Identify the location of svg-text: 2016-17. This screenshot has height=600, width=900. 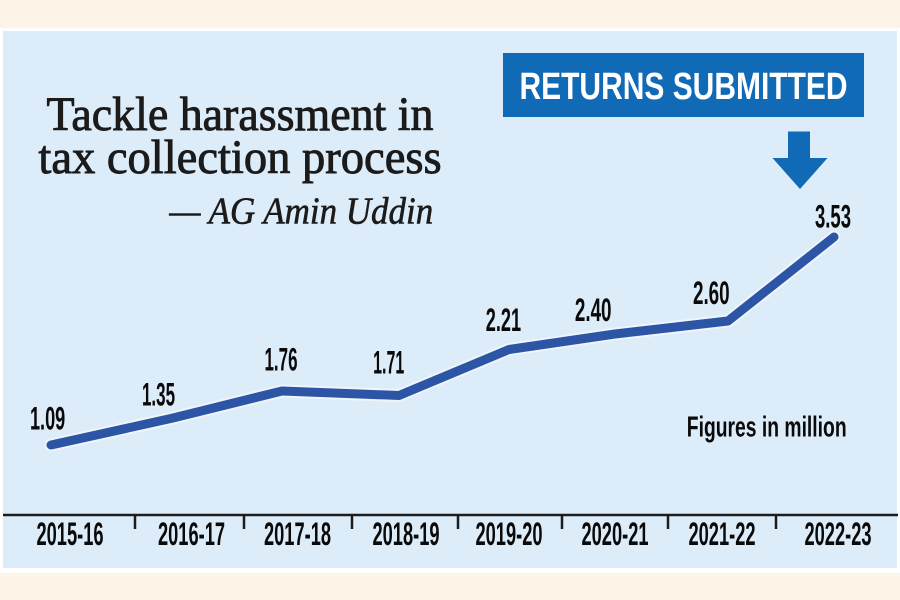
(191, 534).